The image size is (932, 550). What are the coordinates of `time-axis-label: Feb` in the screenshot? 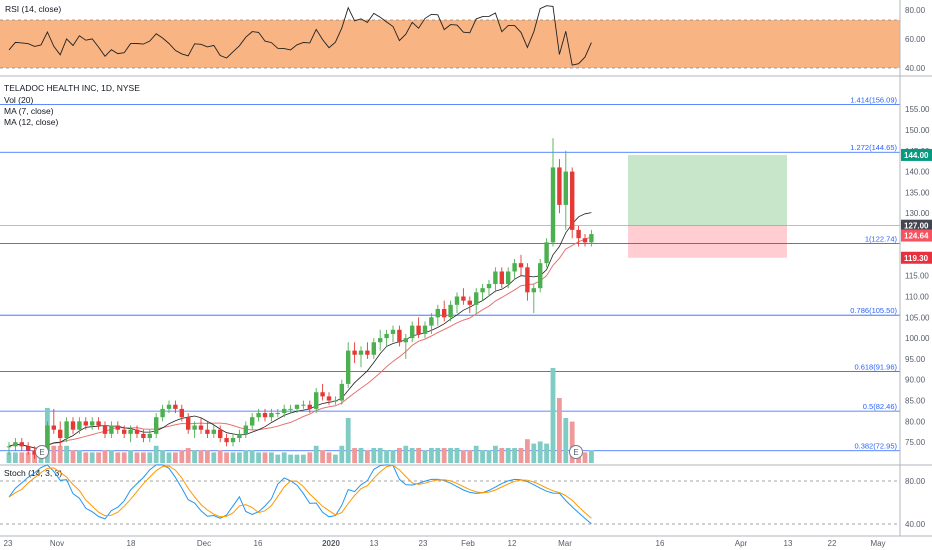 It's located at (468, 543).